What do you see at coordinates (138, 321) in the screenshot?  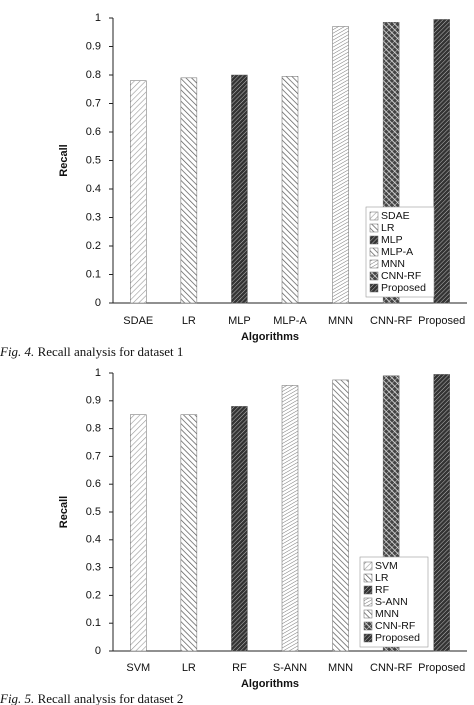 I see `x-tick-label: SDAE` at bounding box center [138, 321].